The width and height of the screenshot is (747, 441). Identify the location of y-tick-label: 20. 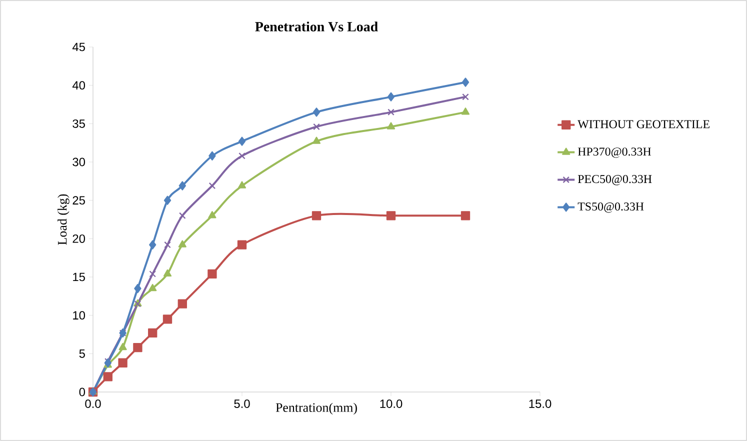
(79, 238).